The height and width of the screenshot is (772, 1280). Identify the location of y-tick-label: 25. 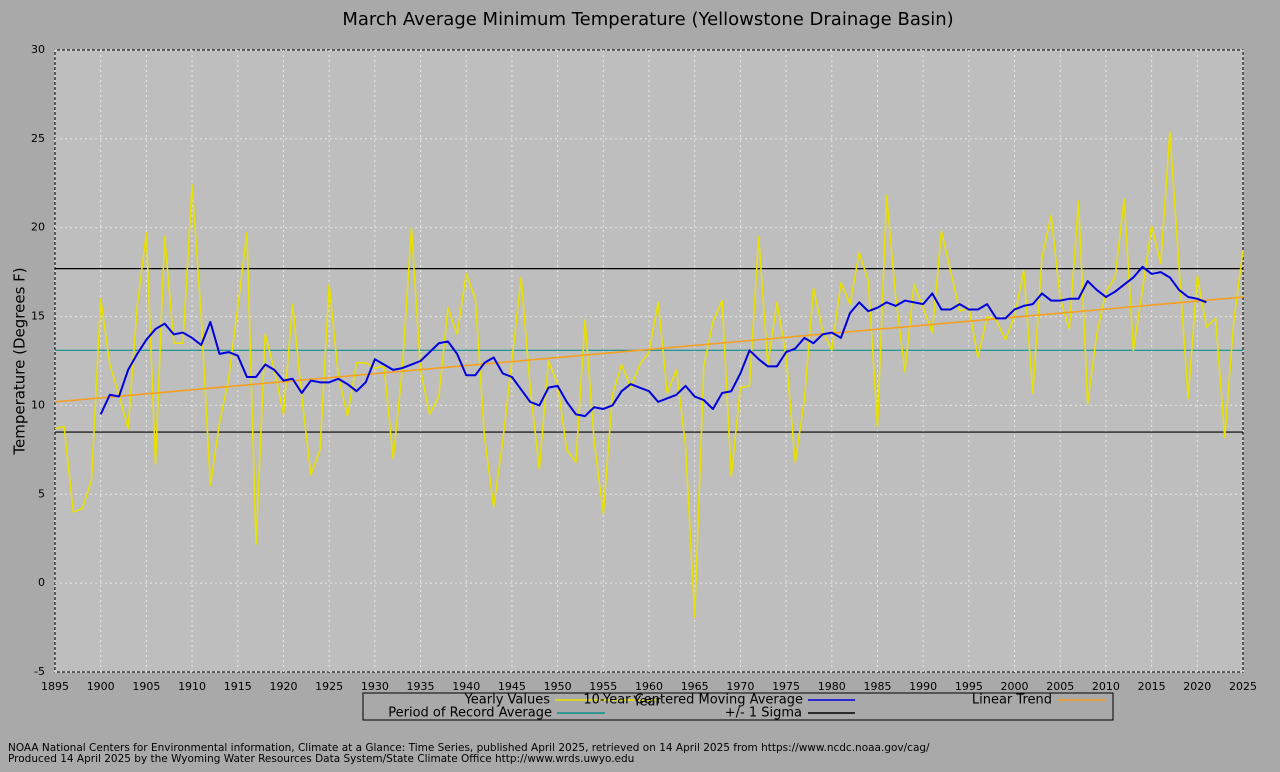
(38, 138).